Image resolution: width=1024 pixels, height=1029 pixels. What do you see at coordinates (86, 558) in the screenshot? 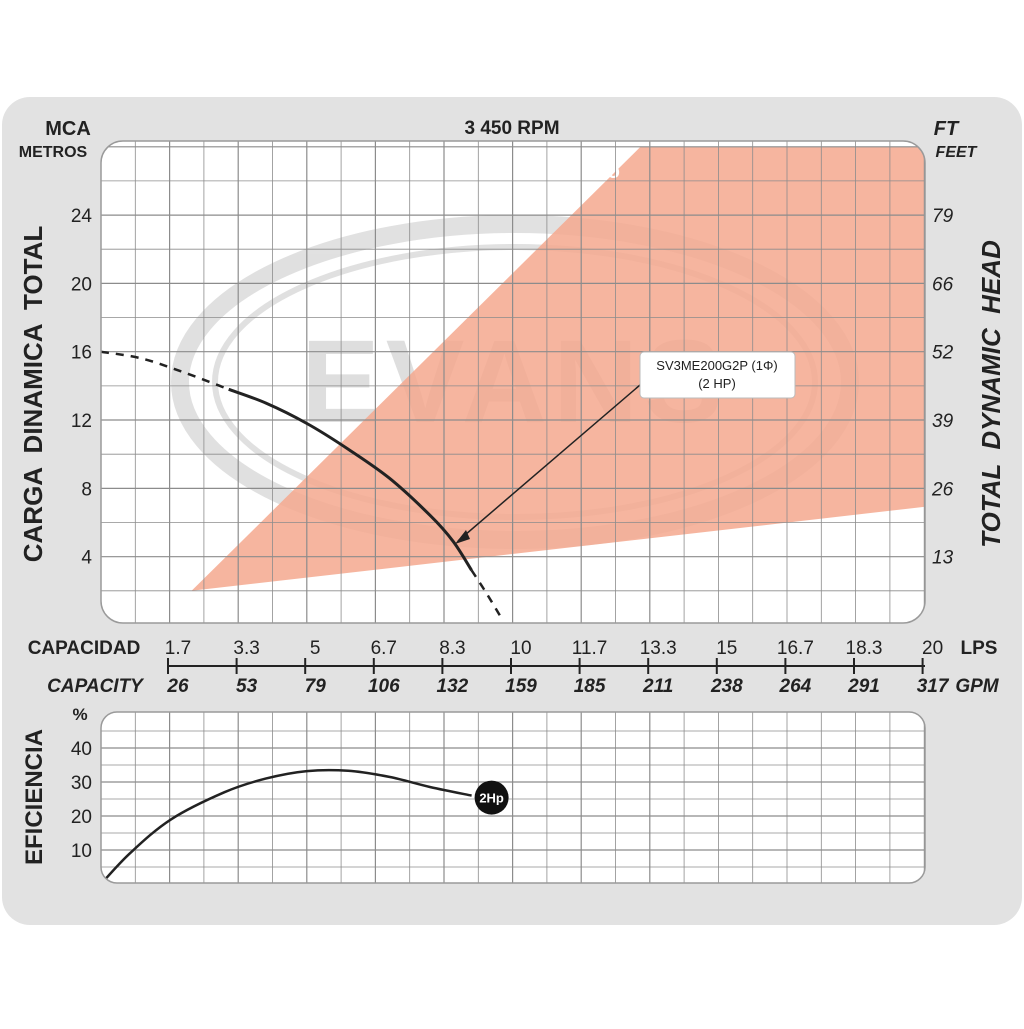
I see `y-tick-label-metres: 4` at bounding box center [86, 558].